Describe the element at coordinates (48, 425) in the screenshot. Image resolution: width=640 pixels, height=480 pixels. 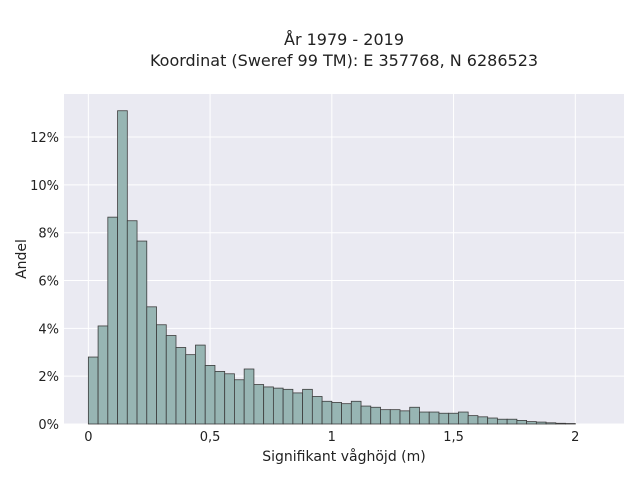
I see `y-tick-label: 0%` at that location.